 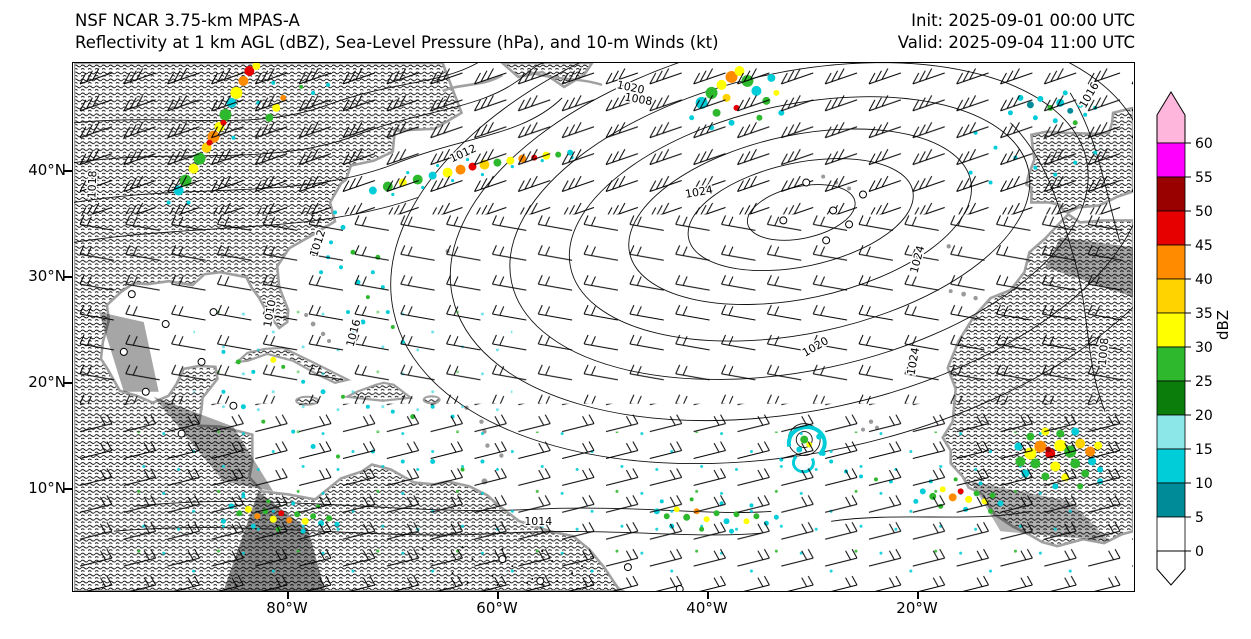 I want to click on colorbar-tick-60: 60, so click(x=1204, y=144).